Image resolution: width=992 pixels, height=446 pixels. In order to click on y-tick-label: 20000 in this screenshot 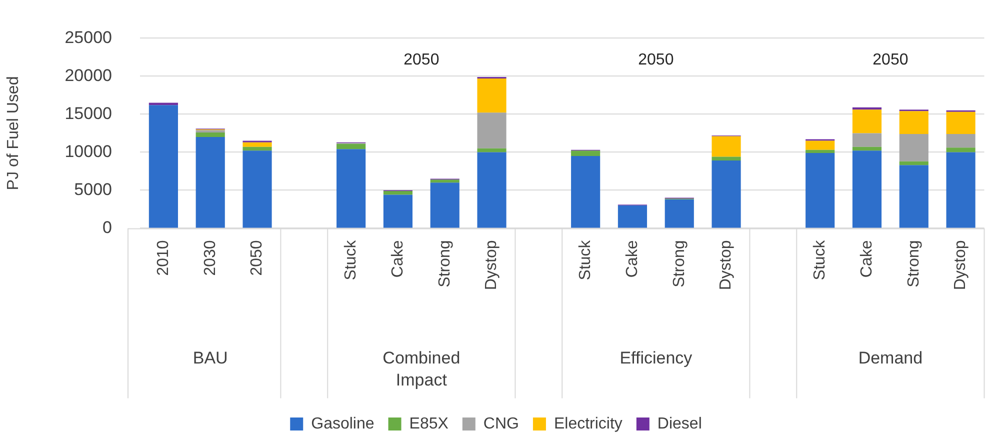, I will do `click(88, 75)`.